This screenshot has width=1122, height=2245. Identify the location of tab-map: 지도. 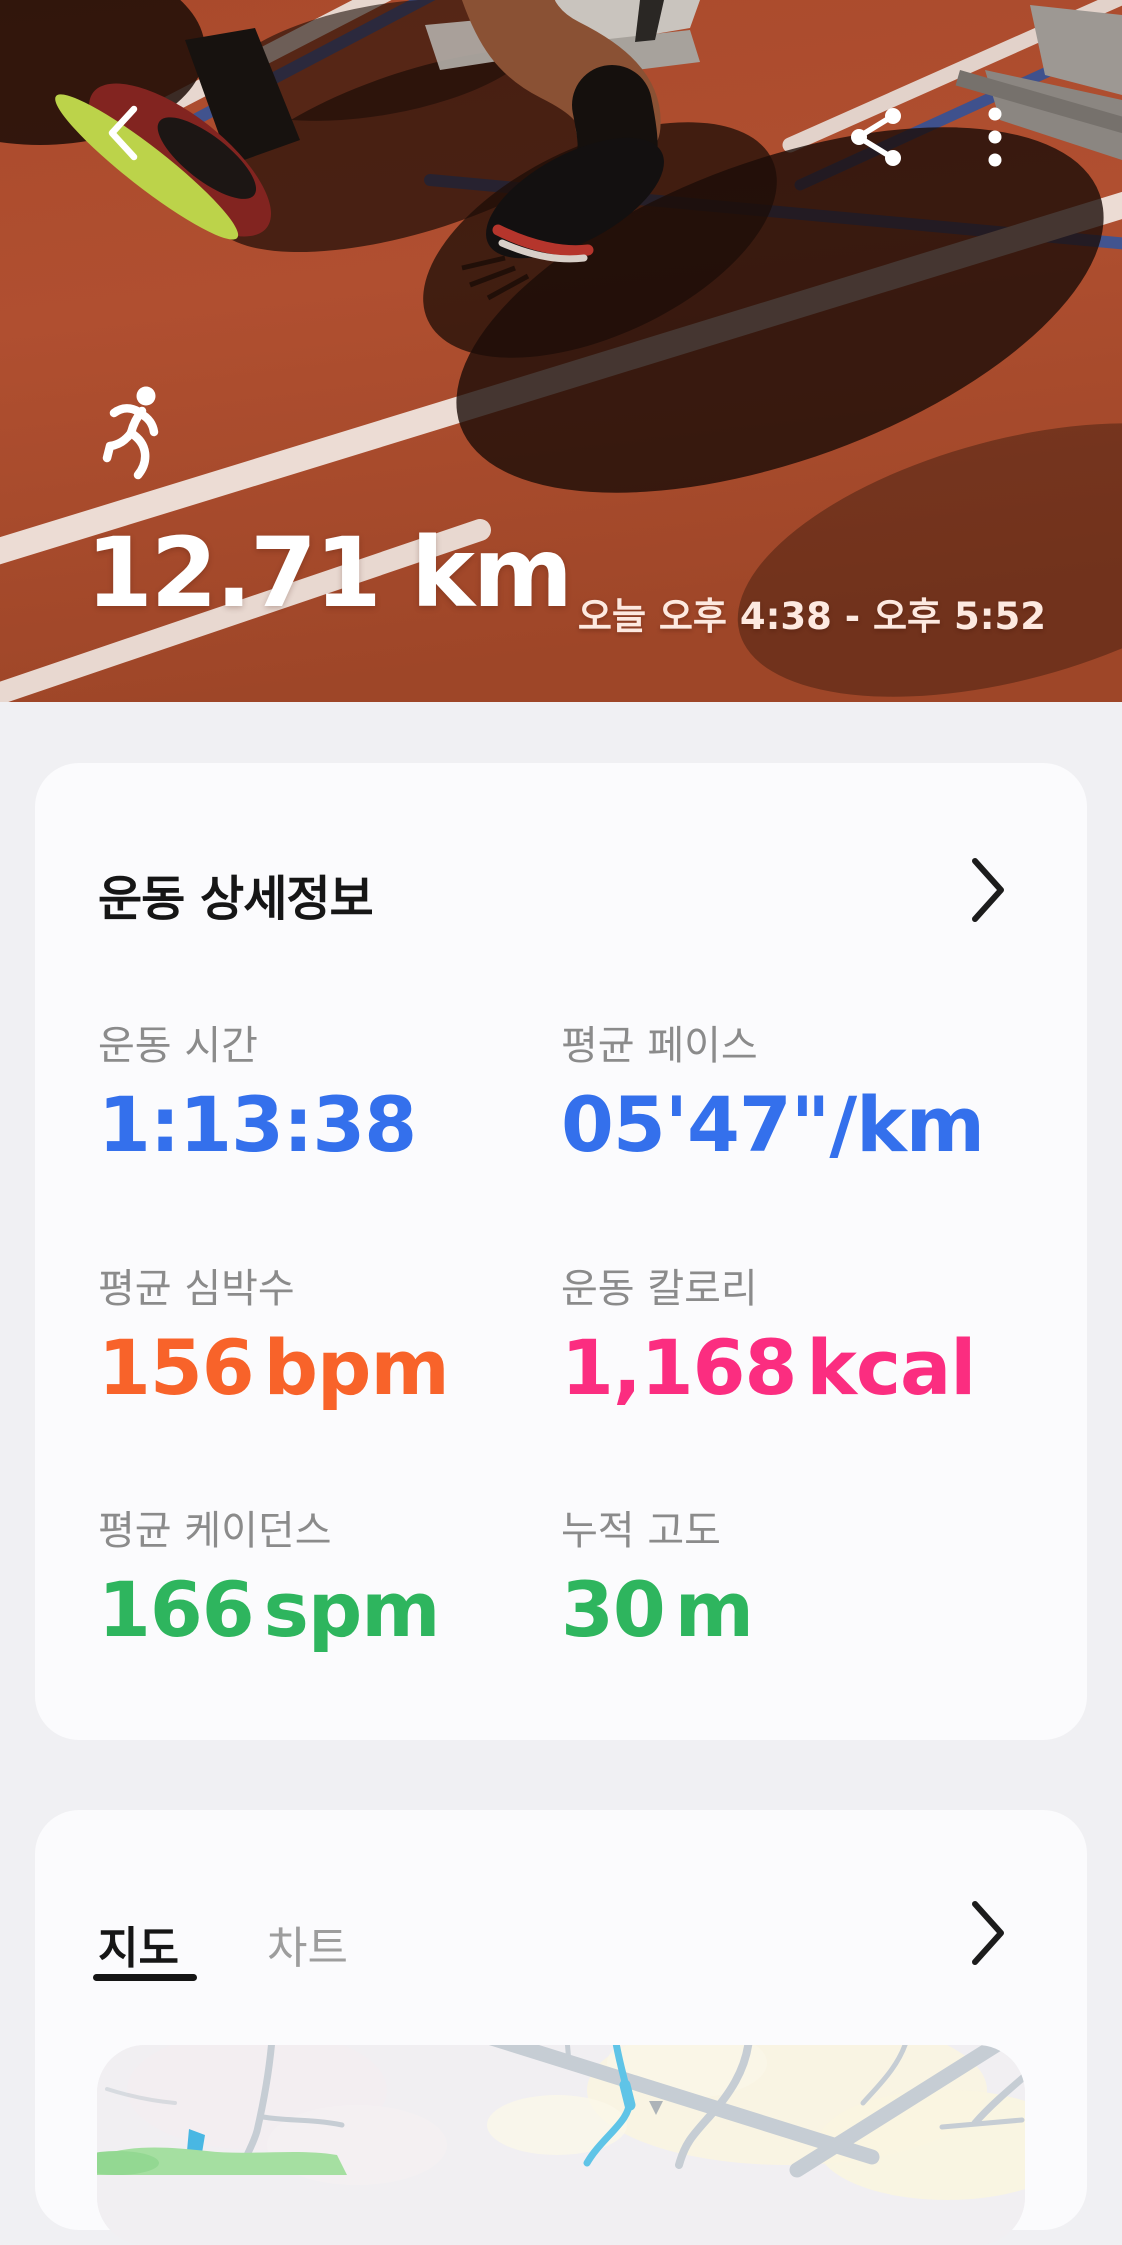
(138, 1948).